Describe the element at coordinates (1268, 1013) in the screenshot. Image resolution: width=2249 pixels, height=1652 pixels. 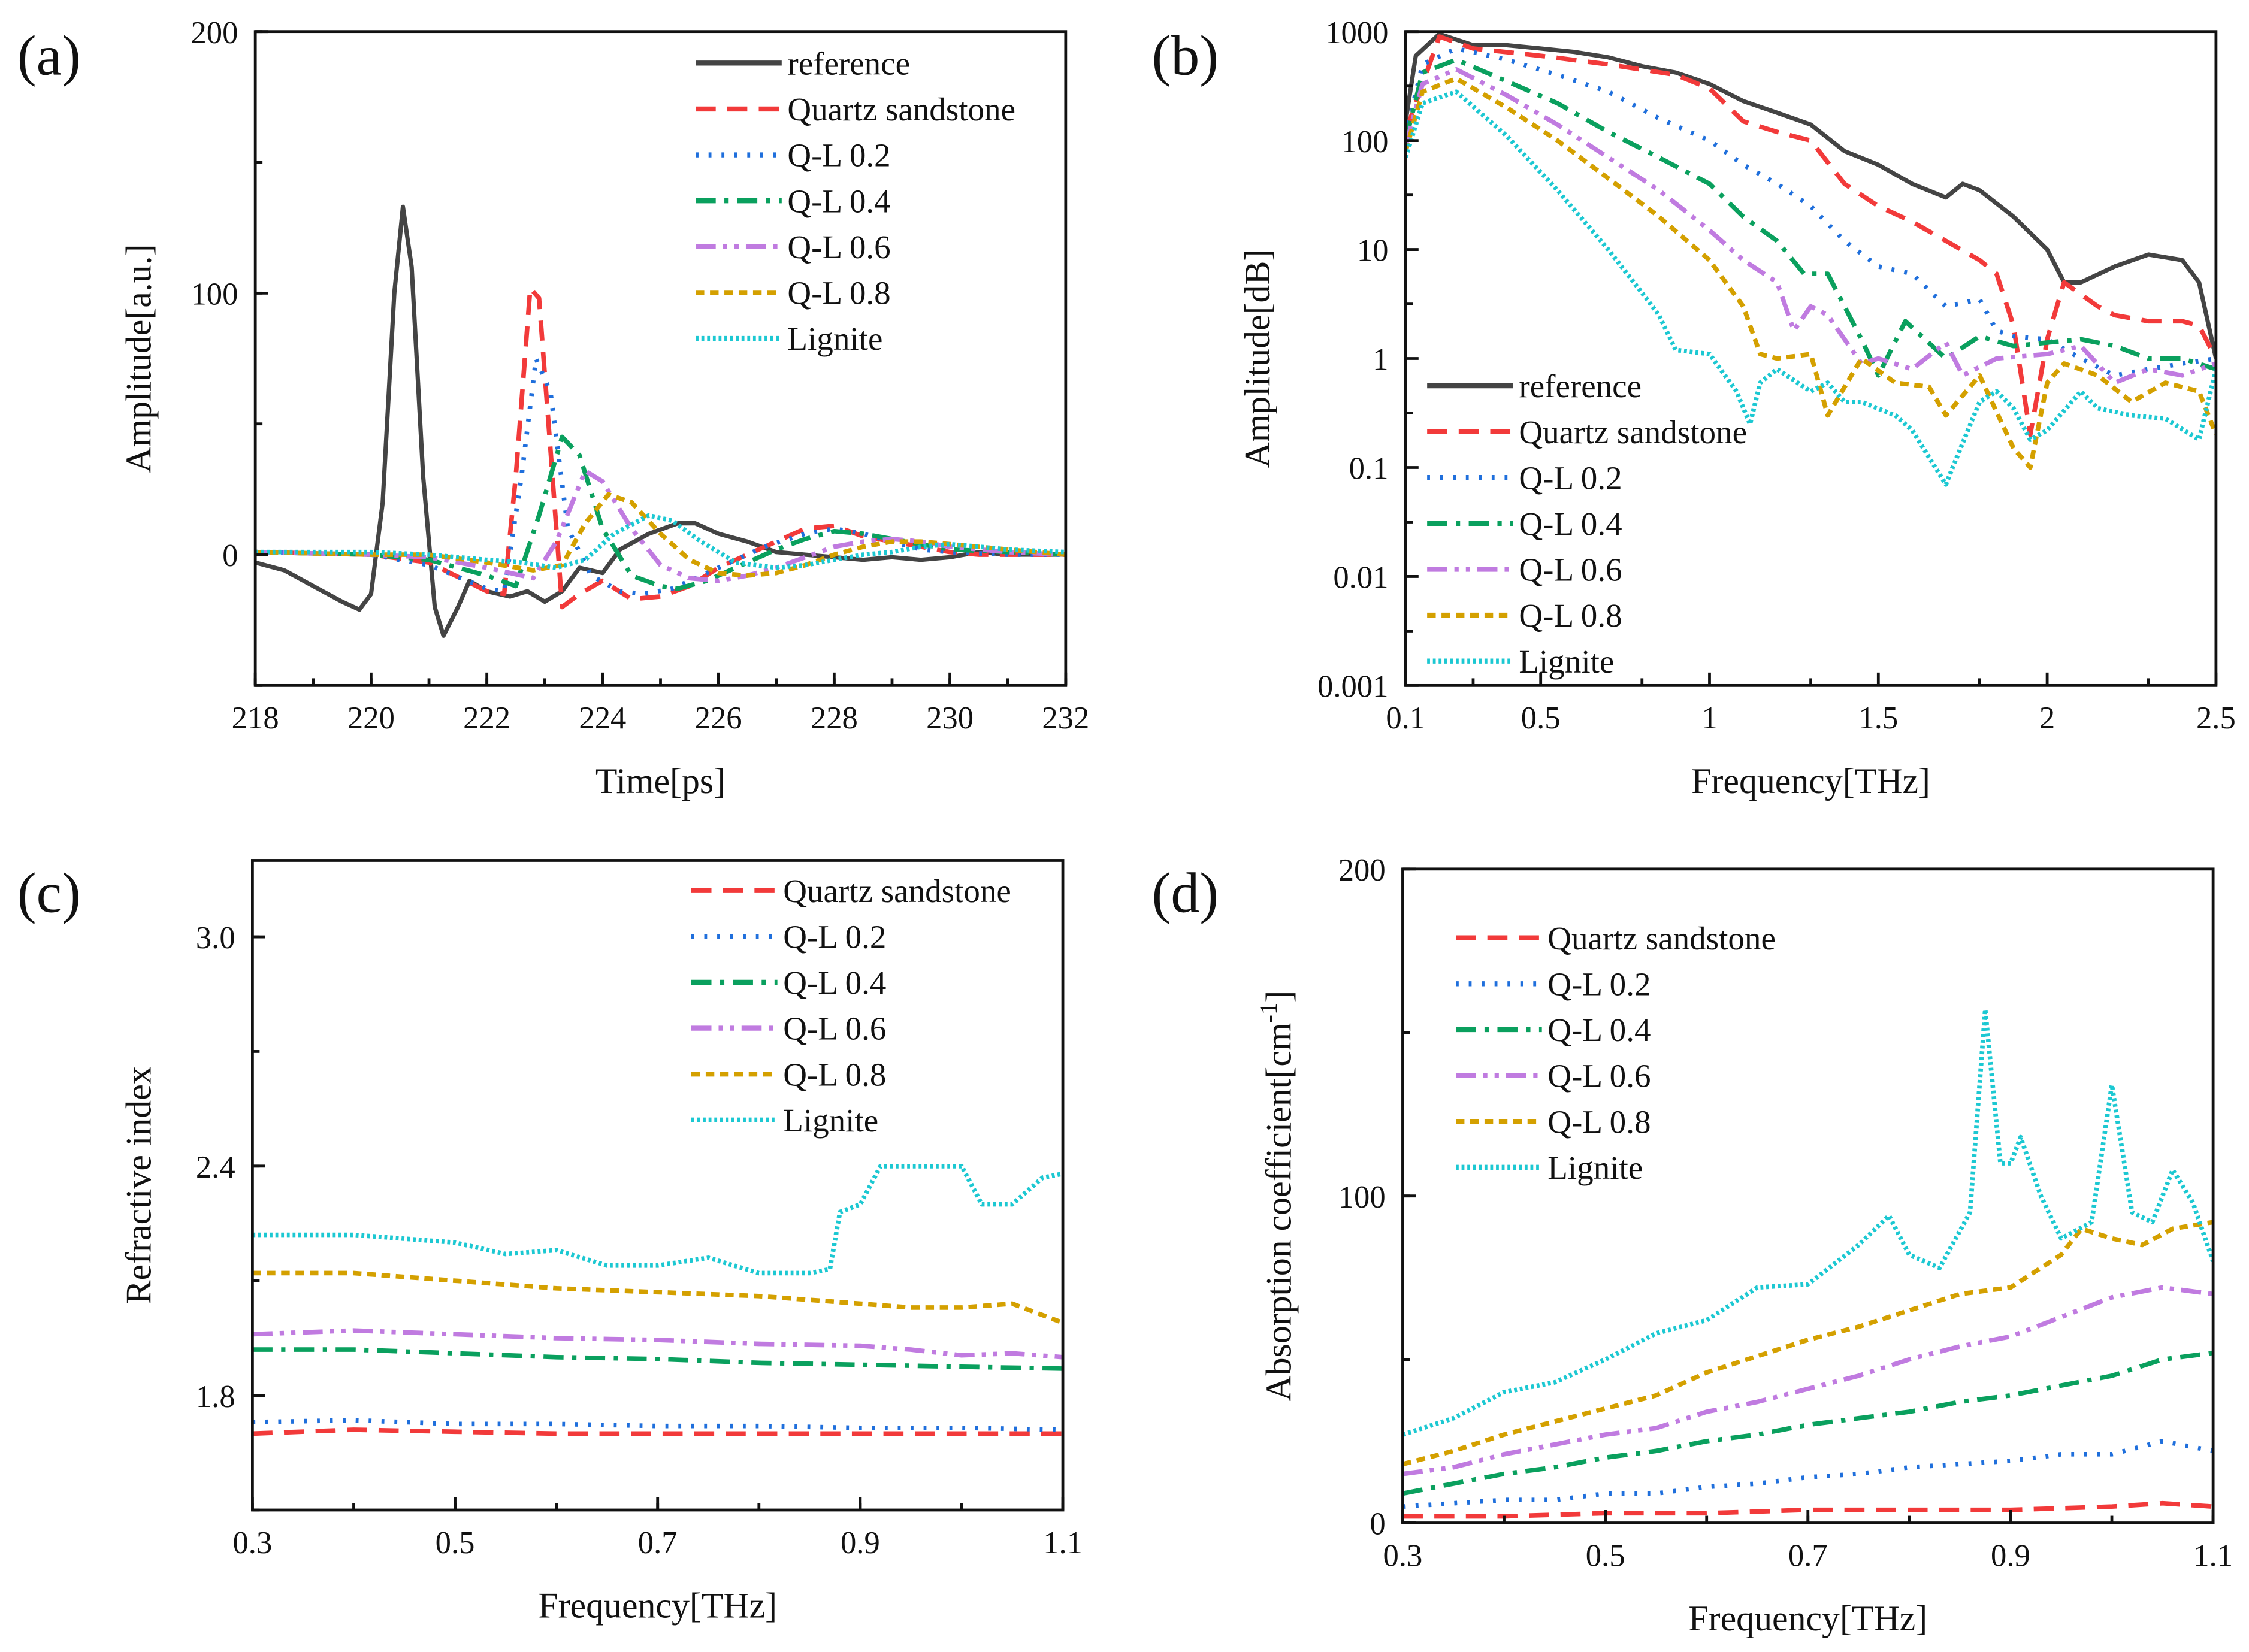
I see `y-axis-title-superscript: -1` at that location.